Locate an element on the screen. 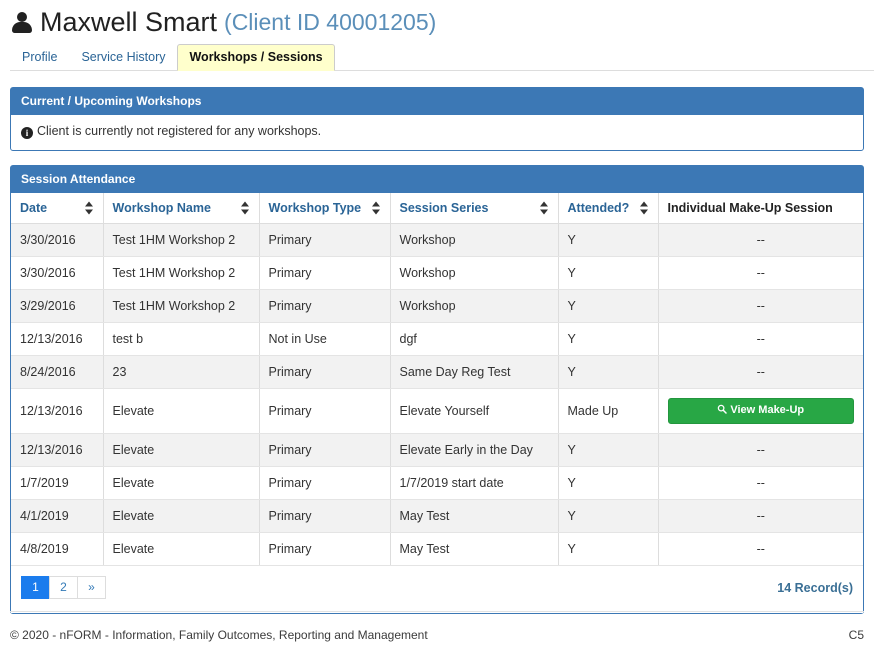 The image size is (874, 658). column-header-session-series: Session Series is located at coordinates (474, 208).